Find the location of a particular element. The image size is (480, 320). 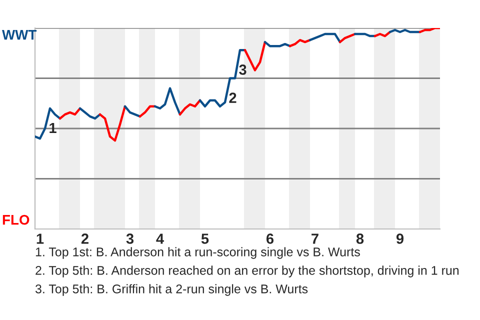

text: 1. Top 1st: B. Anderson hit a run-scoring single vs B. Wurts is located at coordinates (198, 253).